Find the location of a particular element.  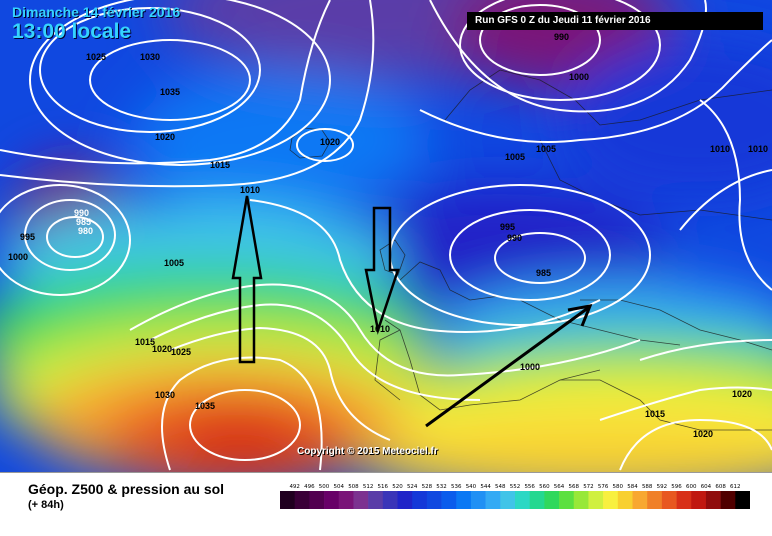

legend-subtitle: (+ 84h) is located at coordinates (46, 505).